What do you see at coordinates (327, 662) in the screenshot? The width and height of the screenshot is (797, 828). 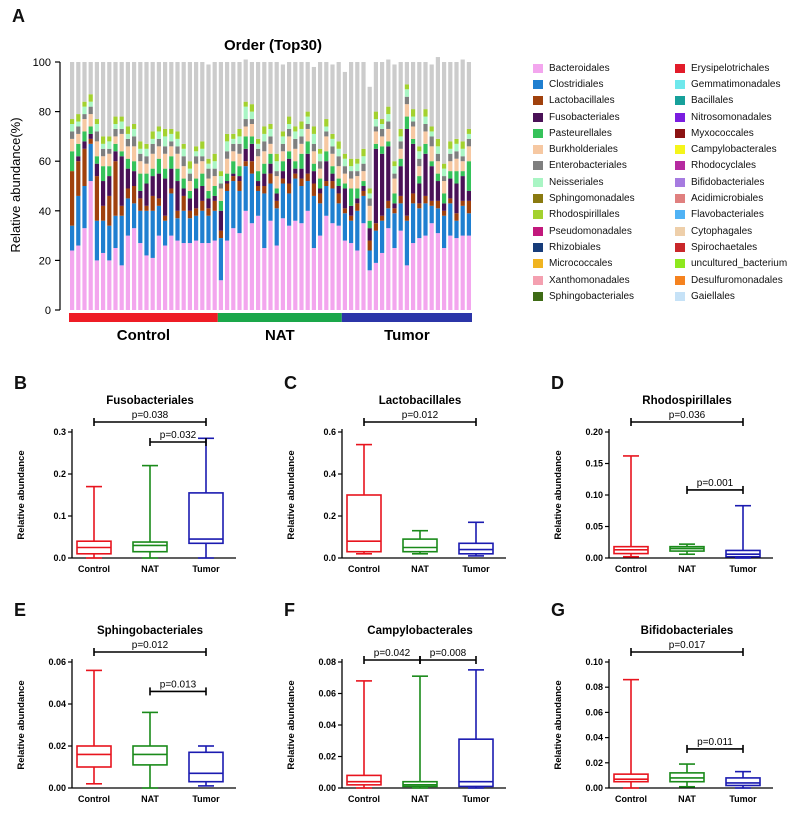 I see `y-tick-label: 0.08` at bounding box center [327, 662].